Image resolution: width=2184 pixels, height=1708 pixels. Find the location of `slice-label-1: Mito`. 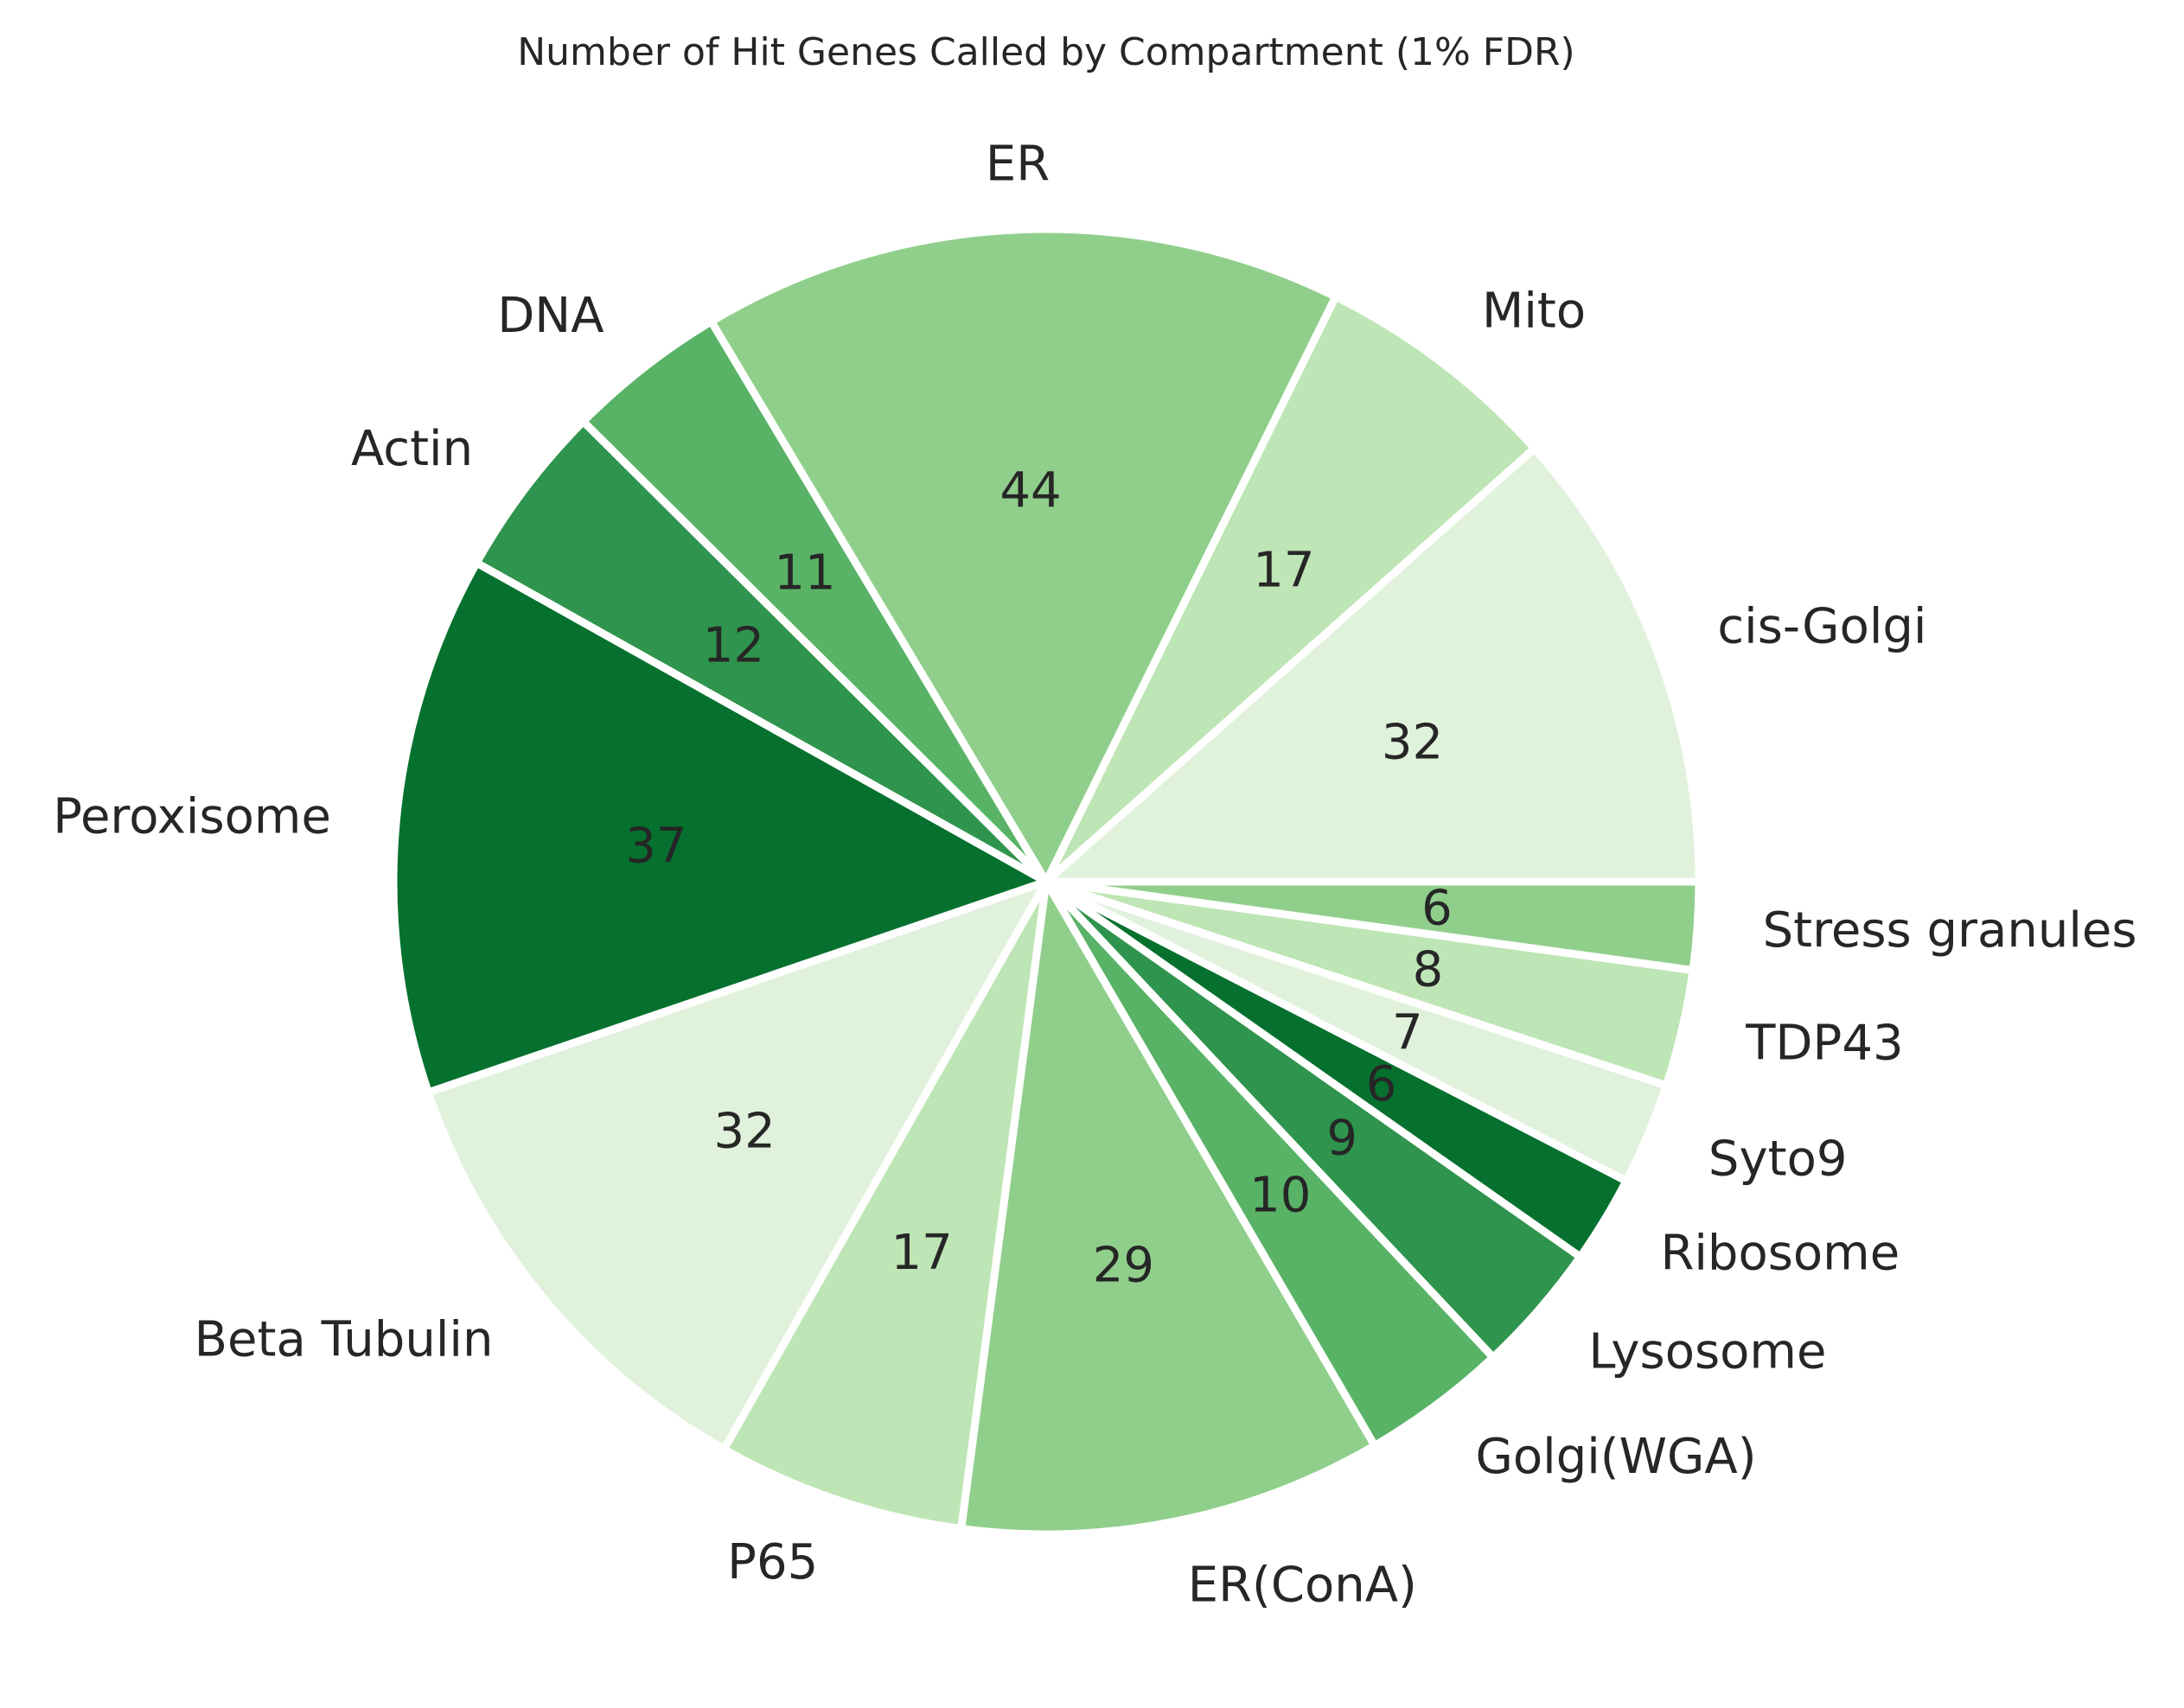

slice-label-1: Mito is located at coordinates (1534, 311).